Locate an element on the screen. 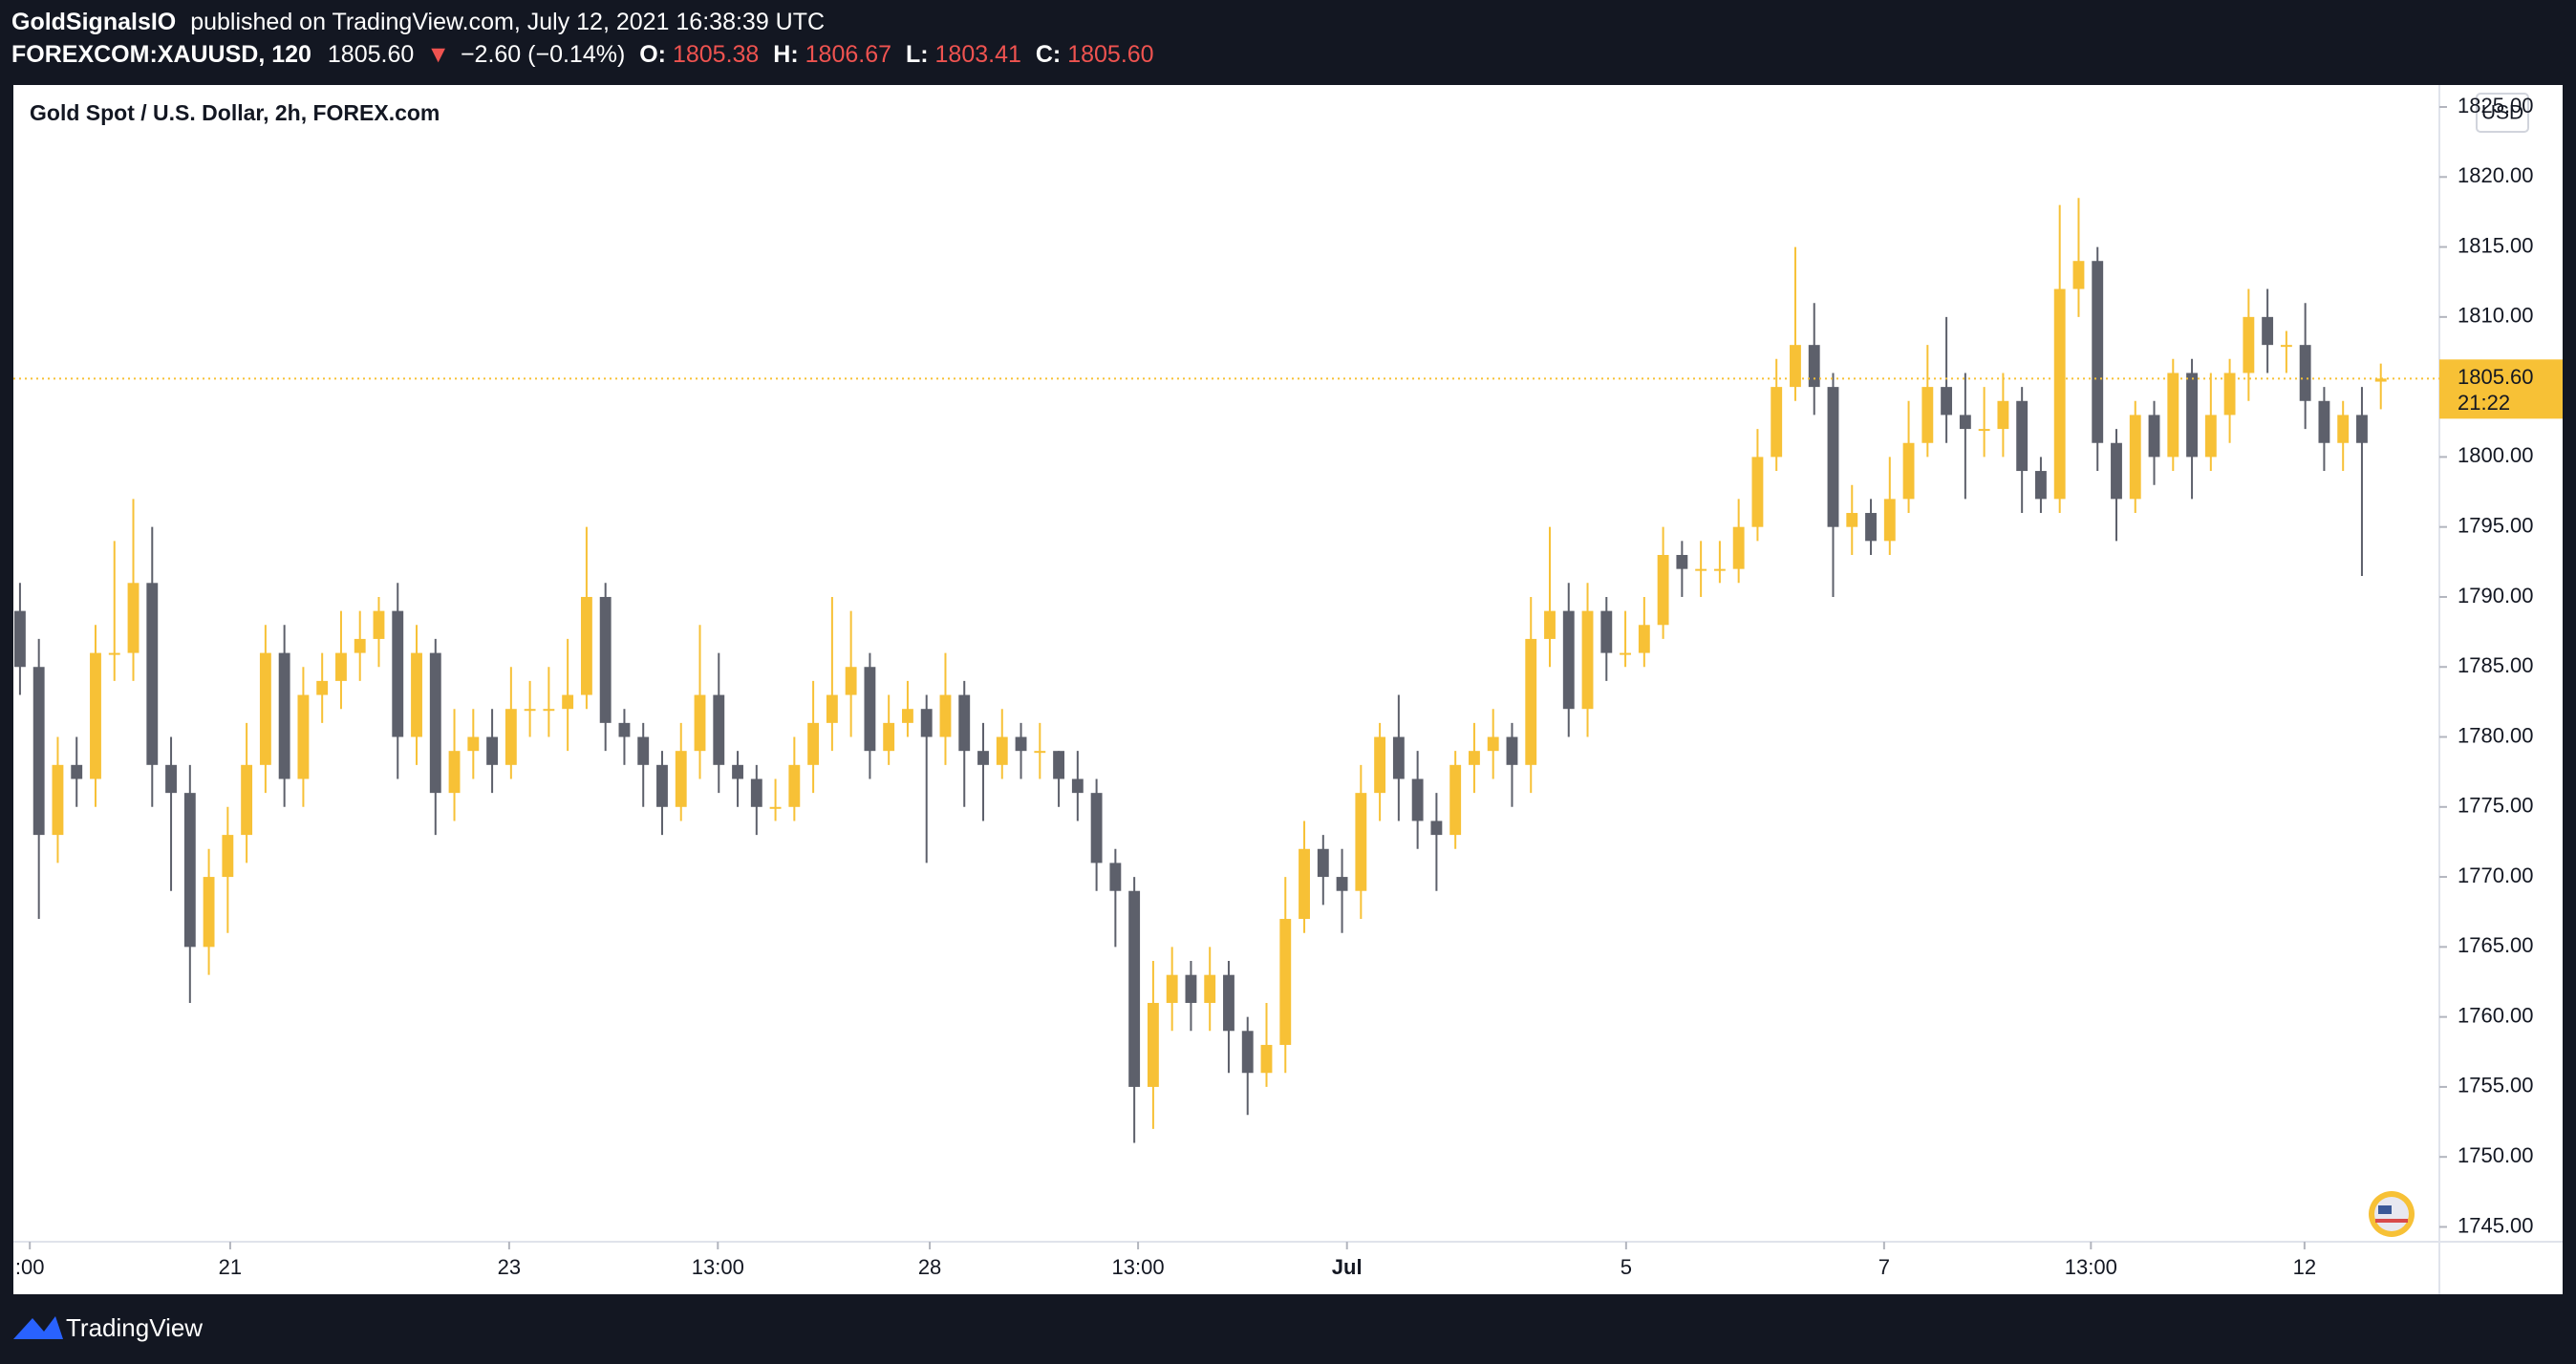 The height and width of the screenshot is (1364, 2576). currency-badge is located at coordinates (2502, 113).